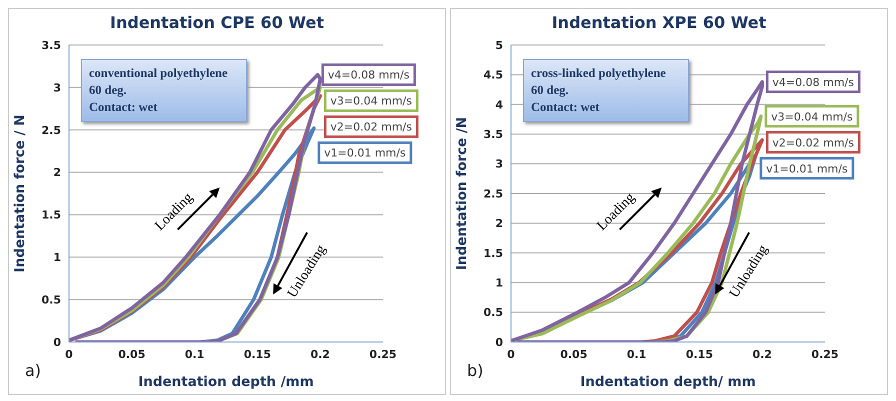  Describe the element at coordinates (33, 370) in the screenshot. I see `text: a)` at that location.